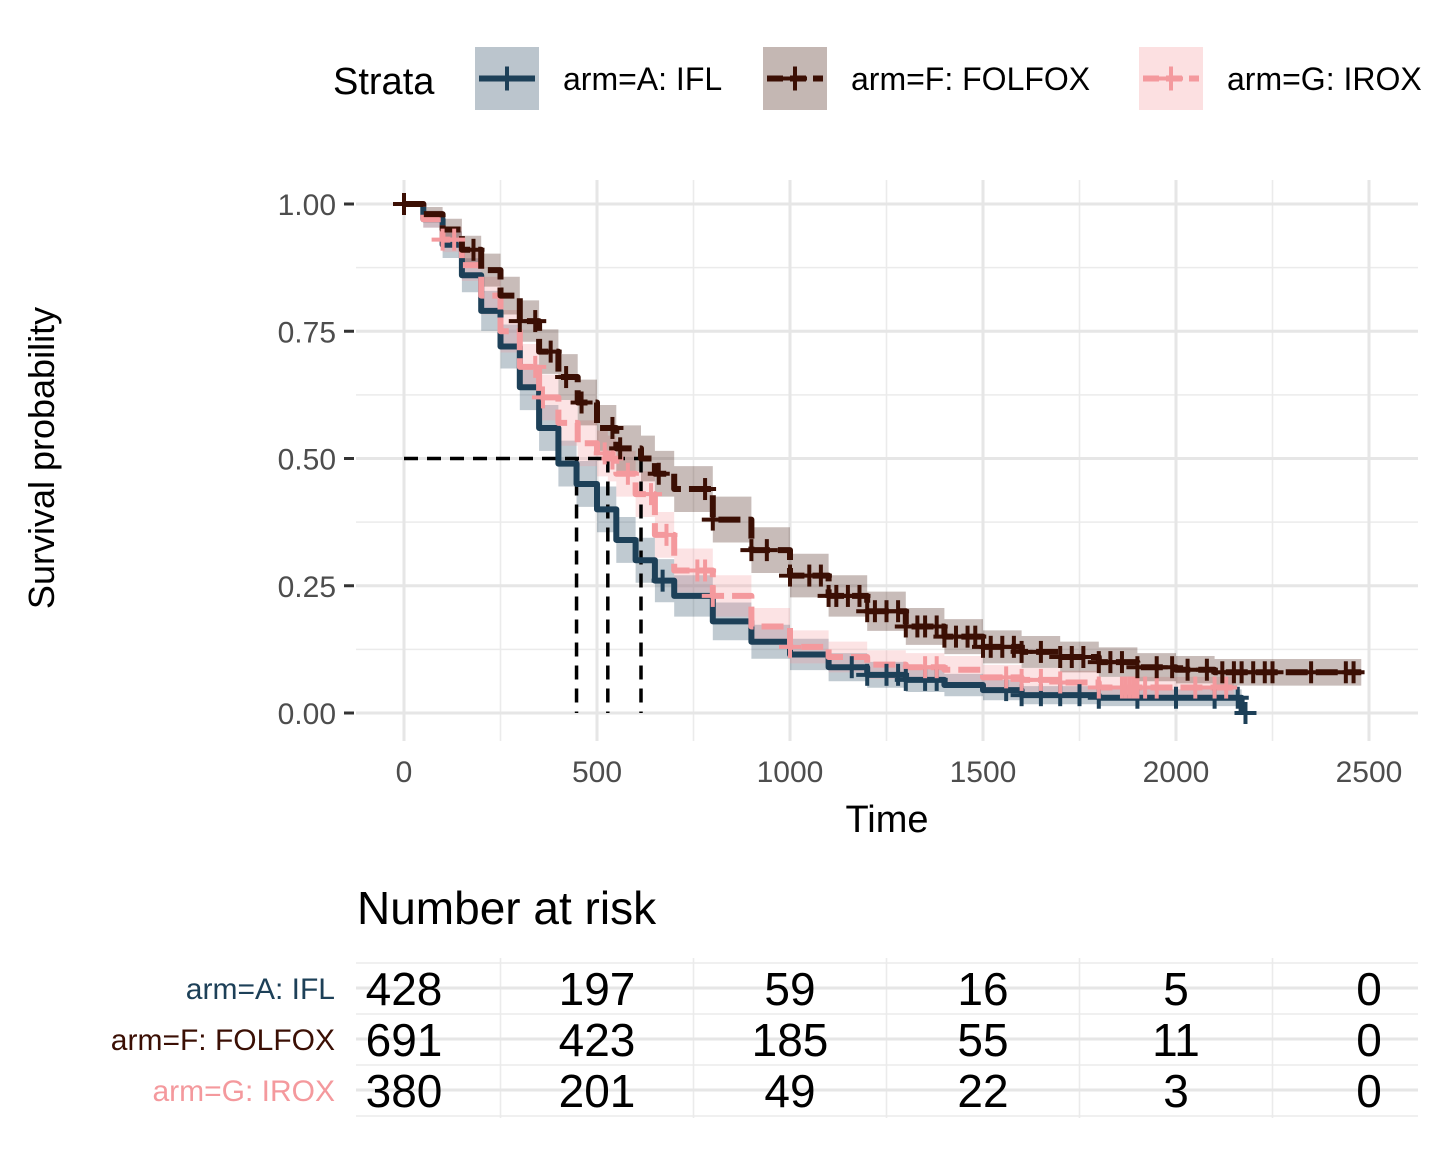 This screenshot has width=1440, height=1152. Describe the element at coordinates (790, 1040) in the screenshot. I see `risk-value: 185` at that location.